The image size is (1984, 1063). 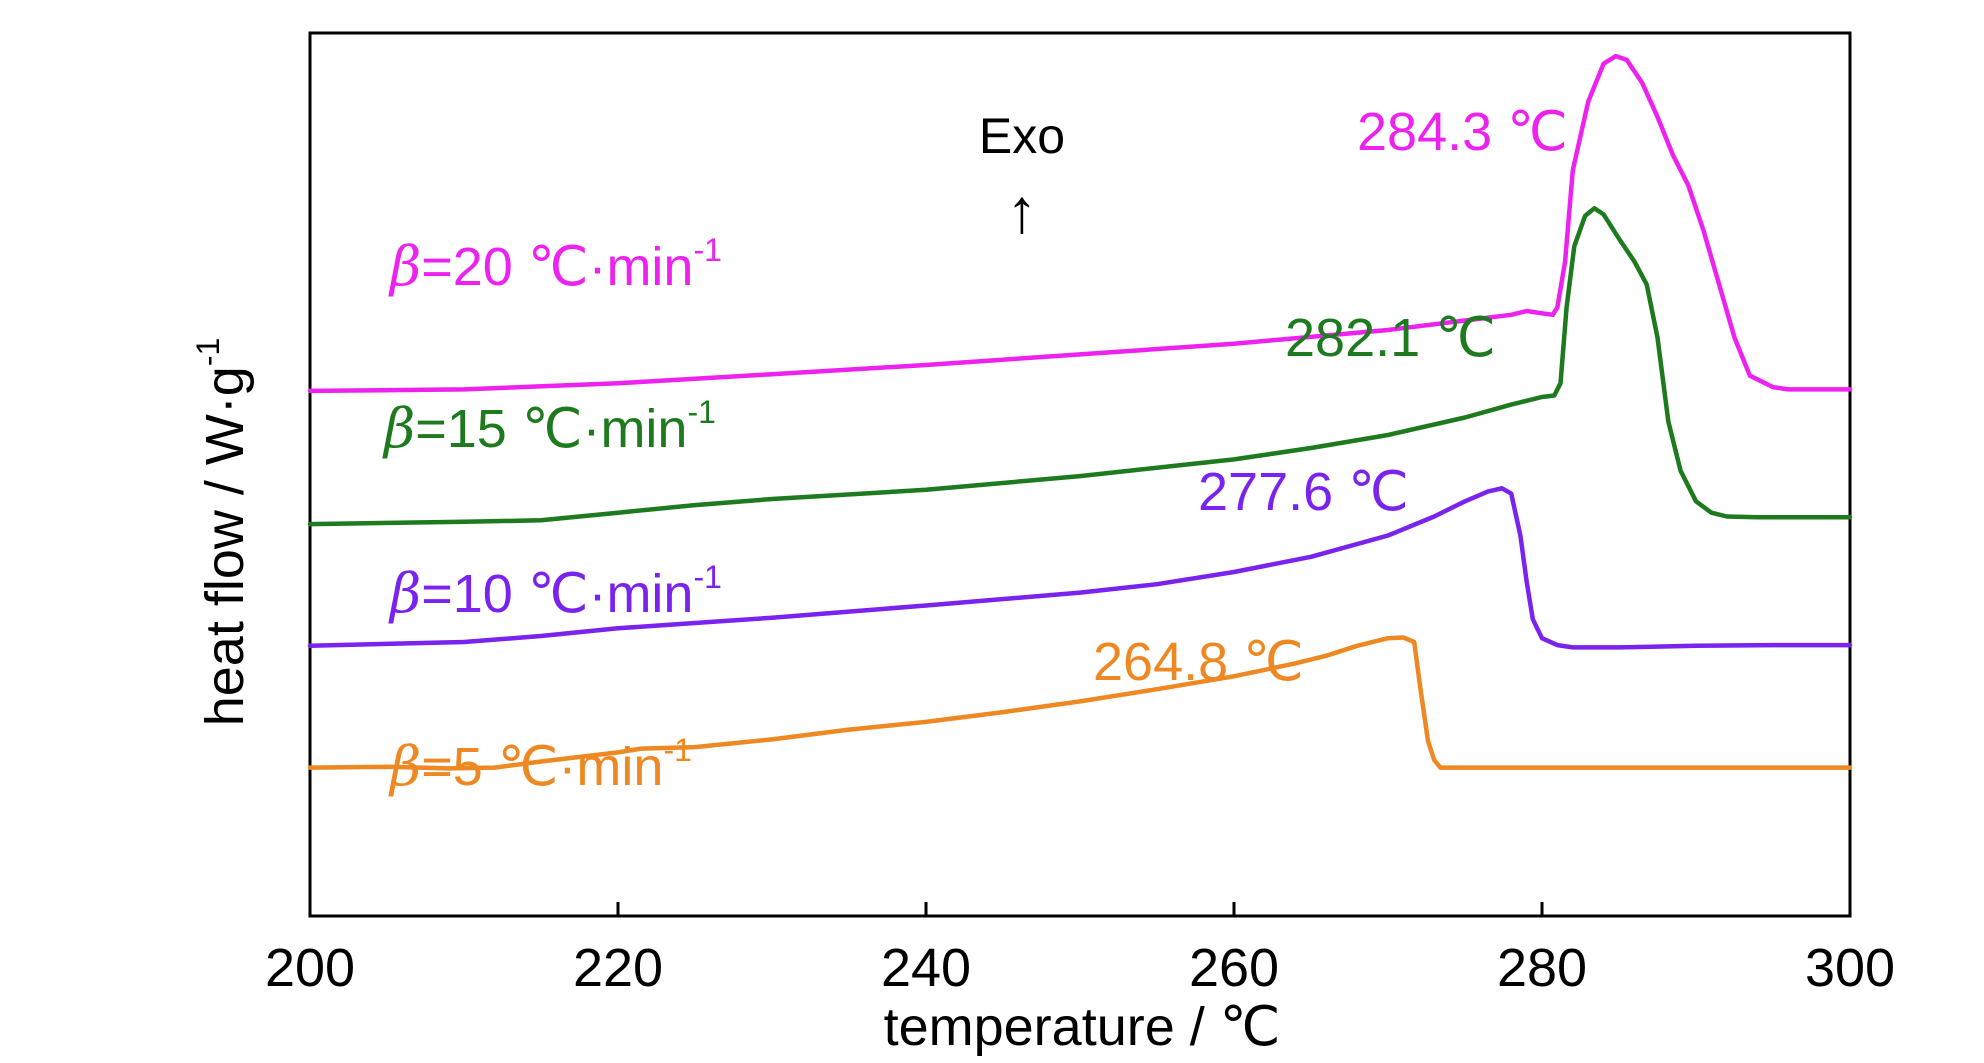 I want to click on series-label: β=10 ℃·min-1, so click(x=555, y=592).